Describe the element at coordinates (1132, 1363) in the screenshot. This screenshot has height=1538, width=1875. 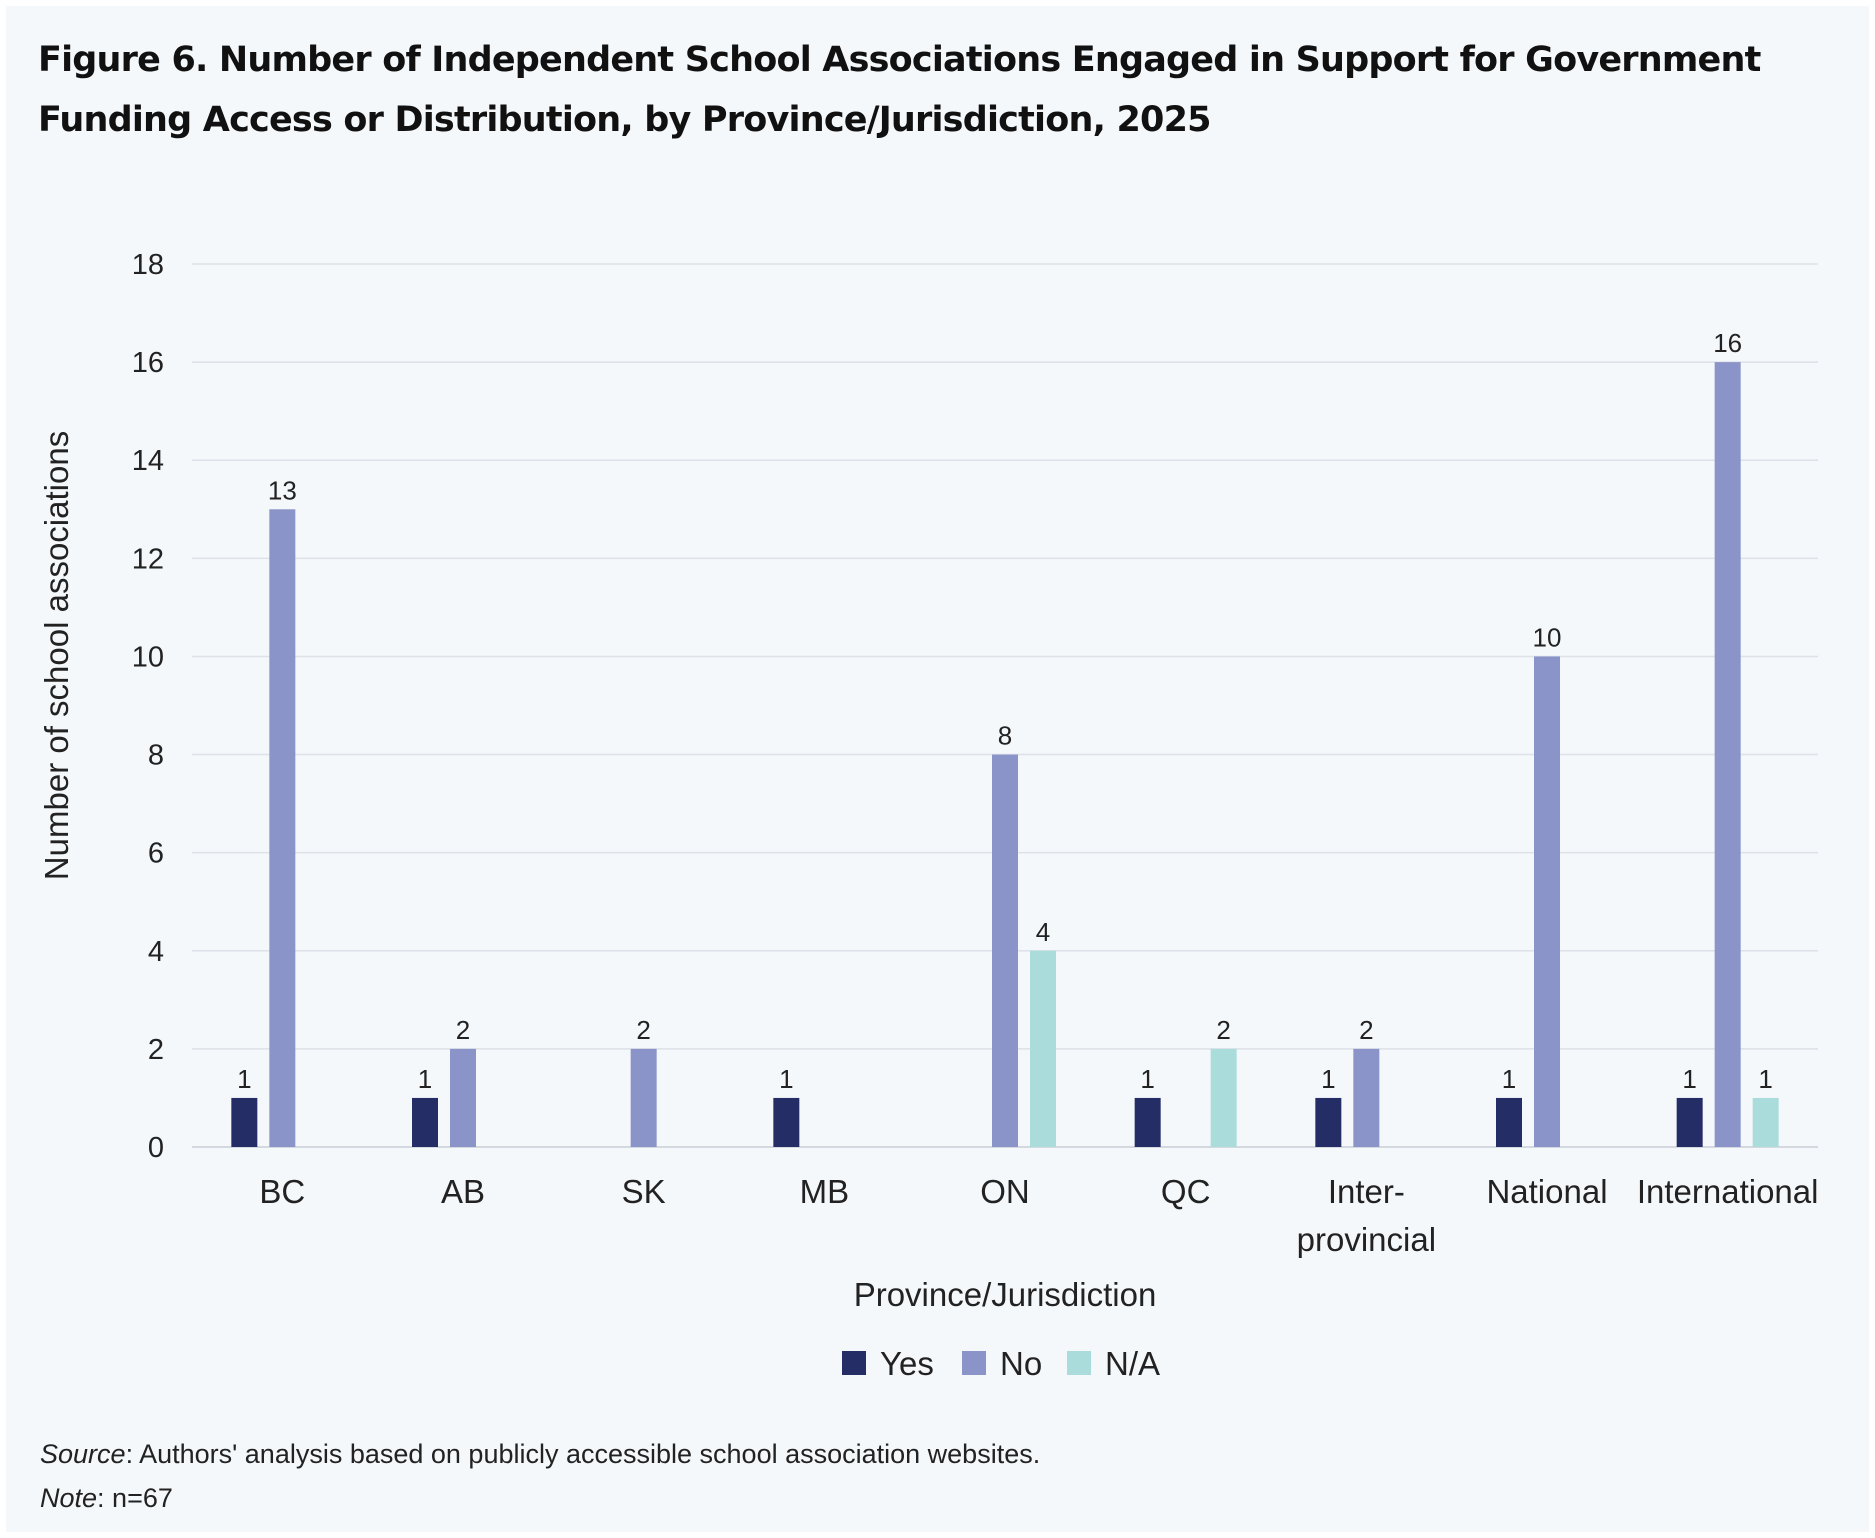
I see `legend-label: N/A` at that location.